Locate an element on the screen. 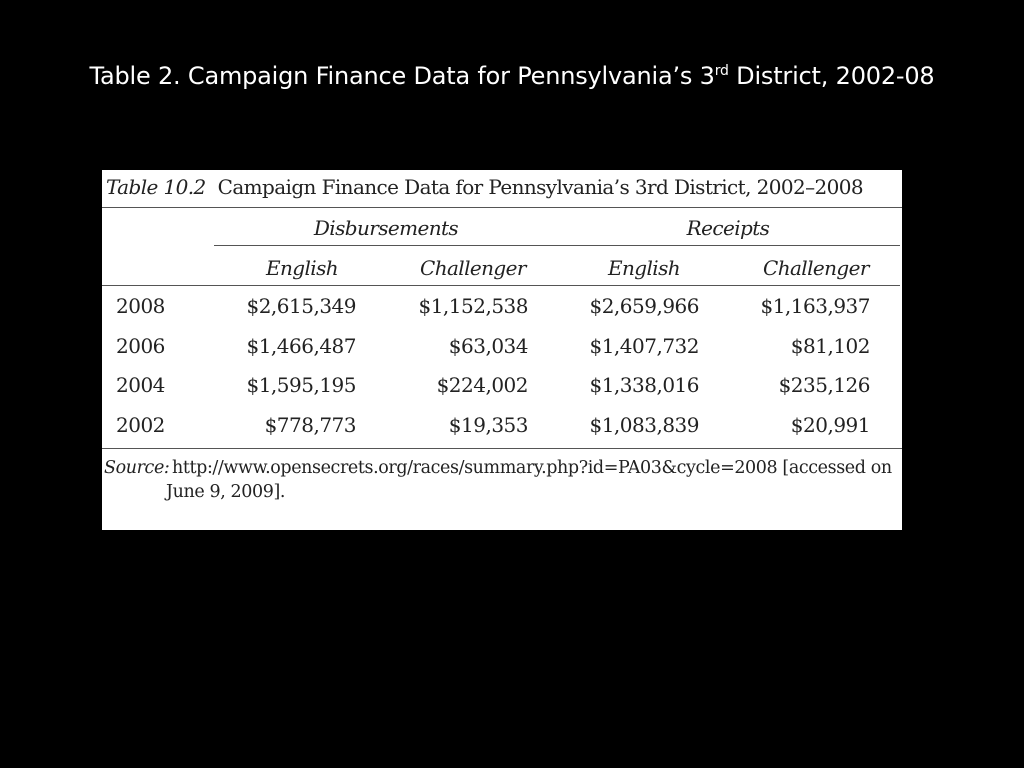 The image size is (1024, 768). row-year: 2006 is located at coordinates (140, 346).